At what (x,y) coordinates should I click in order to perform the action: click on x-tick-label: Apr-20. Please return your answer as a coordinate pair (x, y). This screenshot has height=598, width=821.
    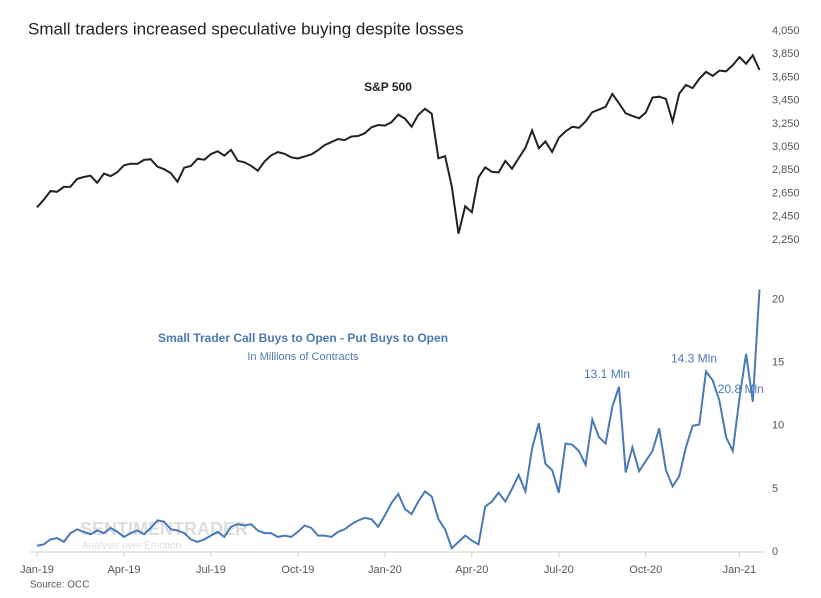
    Looking at the image, I should click on (471, 570).